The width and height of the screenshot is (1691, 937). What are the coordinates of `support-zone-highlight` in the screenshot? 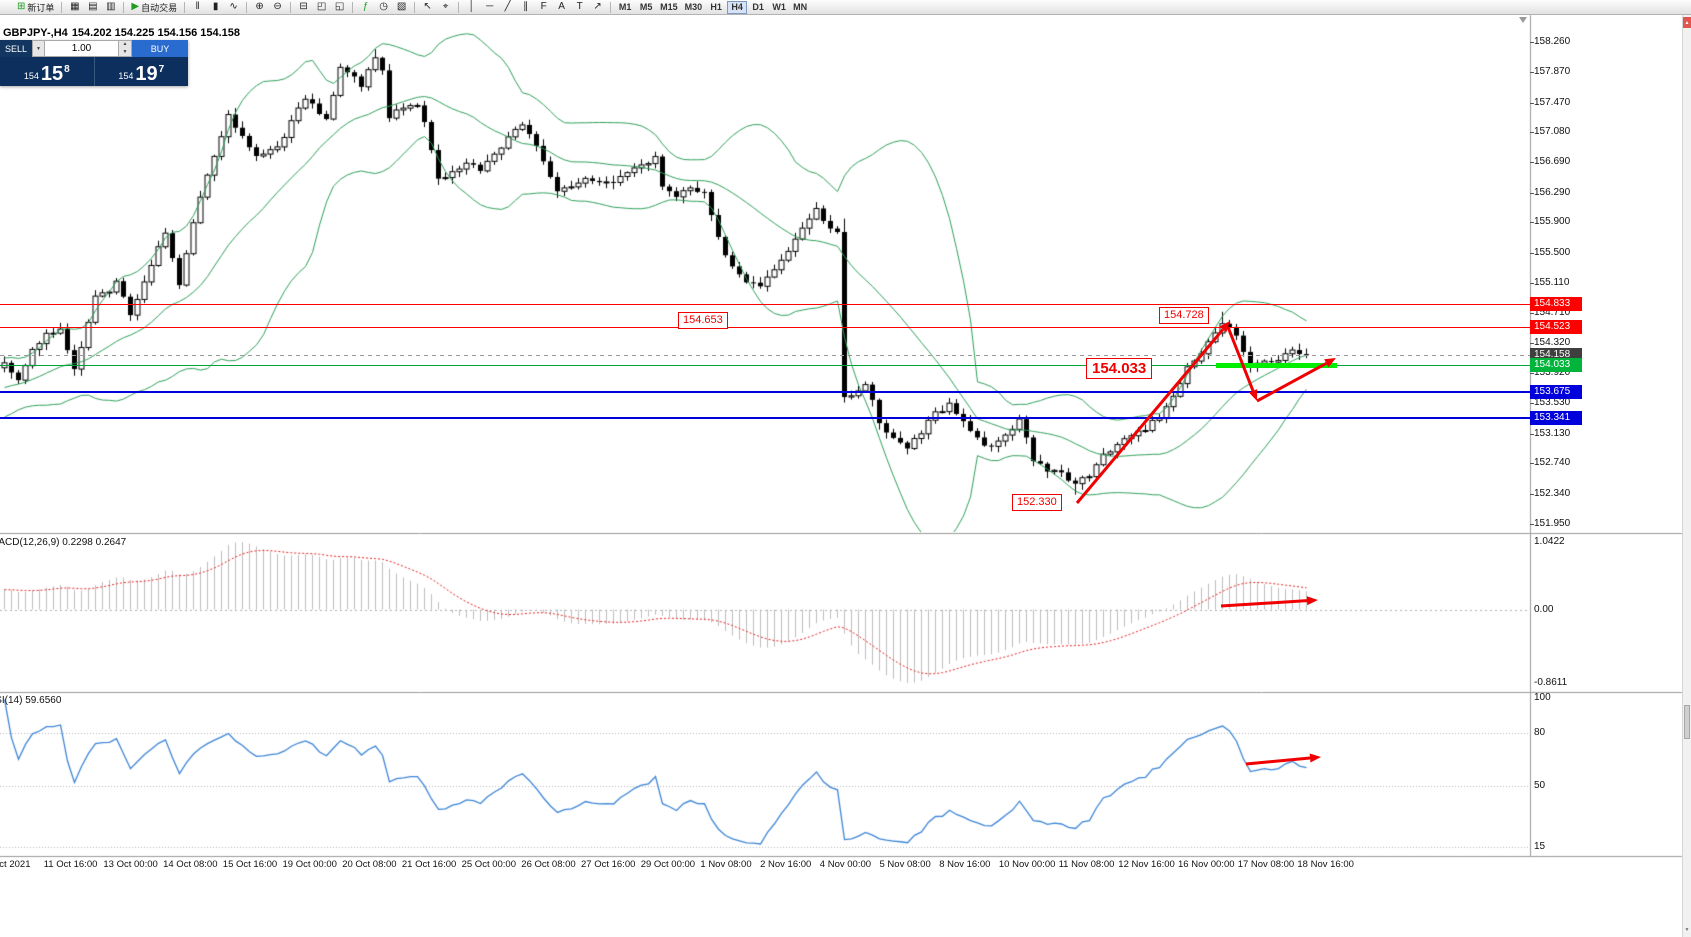 It's located at (1276, 365).